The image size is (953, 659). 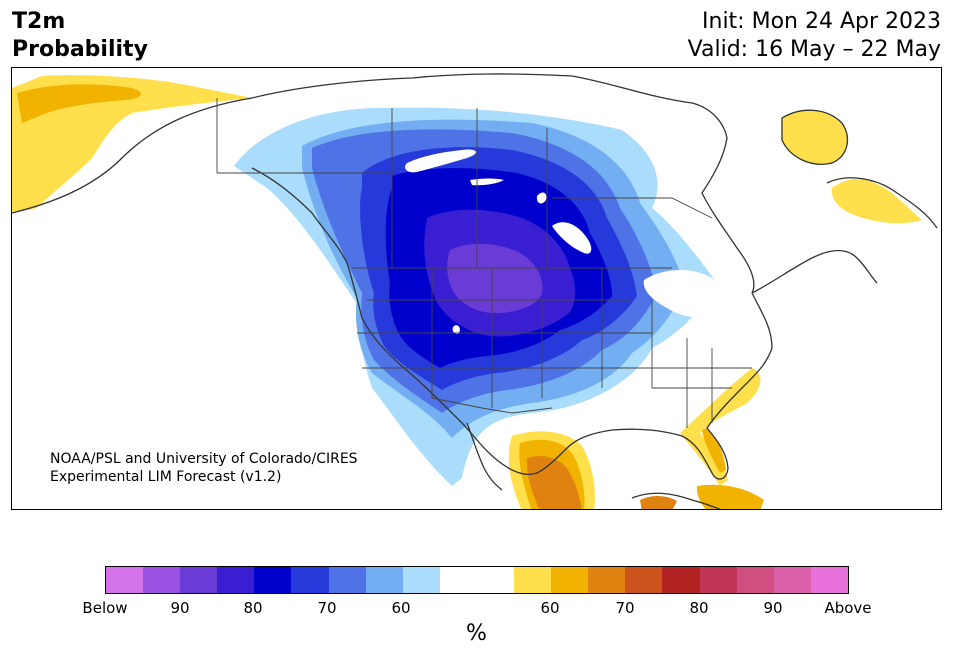 What do you see at coordinates (720, 427) in the screenshot?
I see `above-60-southeast` at bounding box center [720, 427].